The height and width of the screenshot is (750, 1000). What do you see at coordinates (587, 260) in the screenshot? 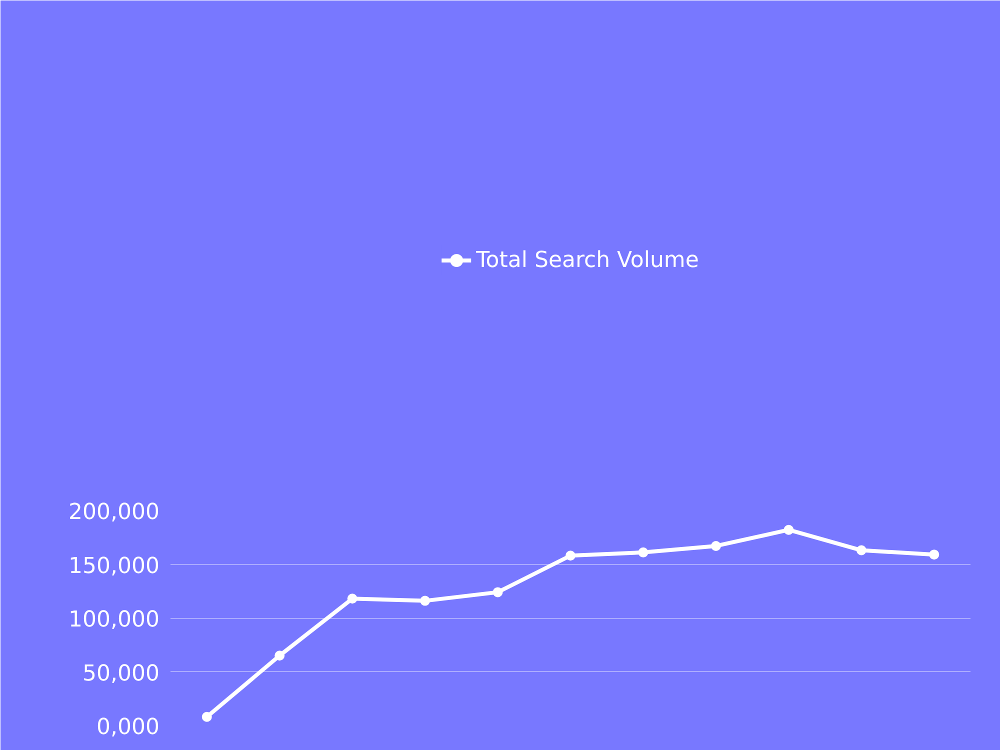
I see `legend-label: Total Search Volume` at bounding box center [587, 260].